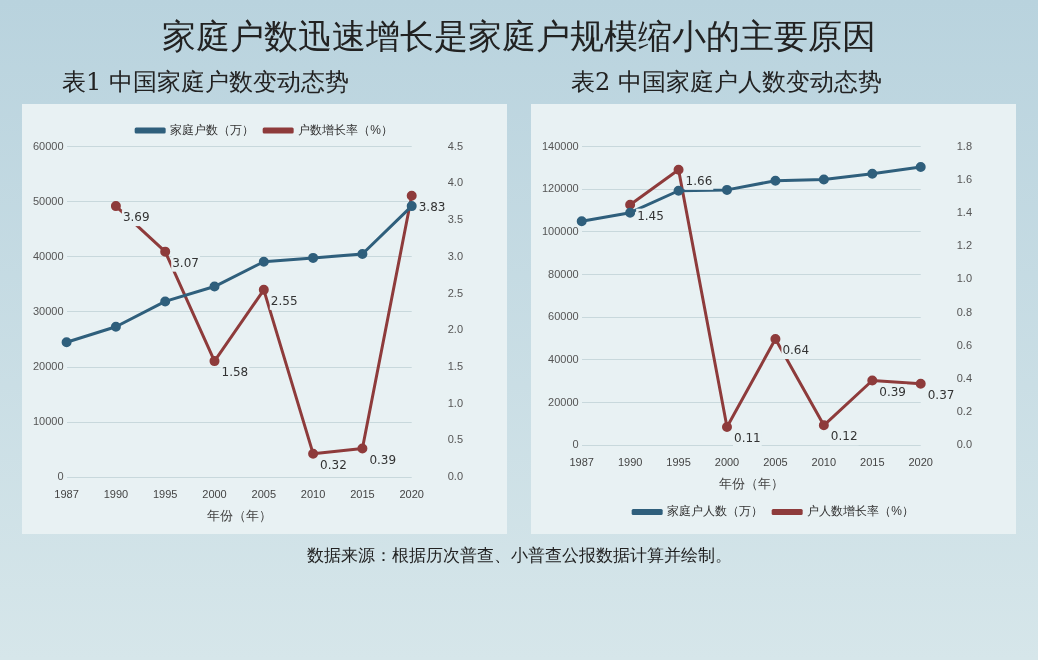 This screenshot has height=660, width=1038. What do you see at coordinates (560, 230) in the screenshot?
I see `y-tick-label: 100000` at bounding box center [560, 230].